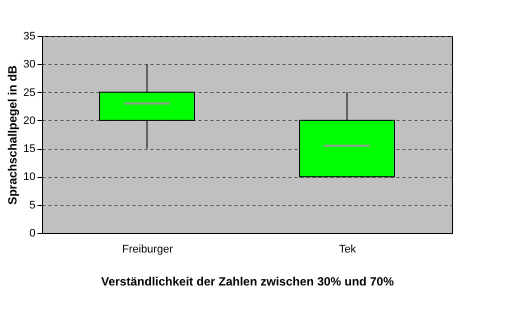  I want to click on y-tick-label: 20, so click(29, 120).